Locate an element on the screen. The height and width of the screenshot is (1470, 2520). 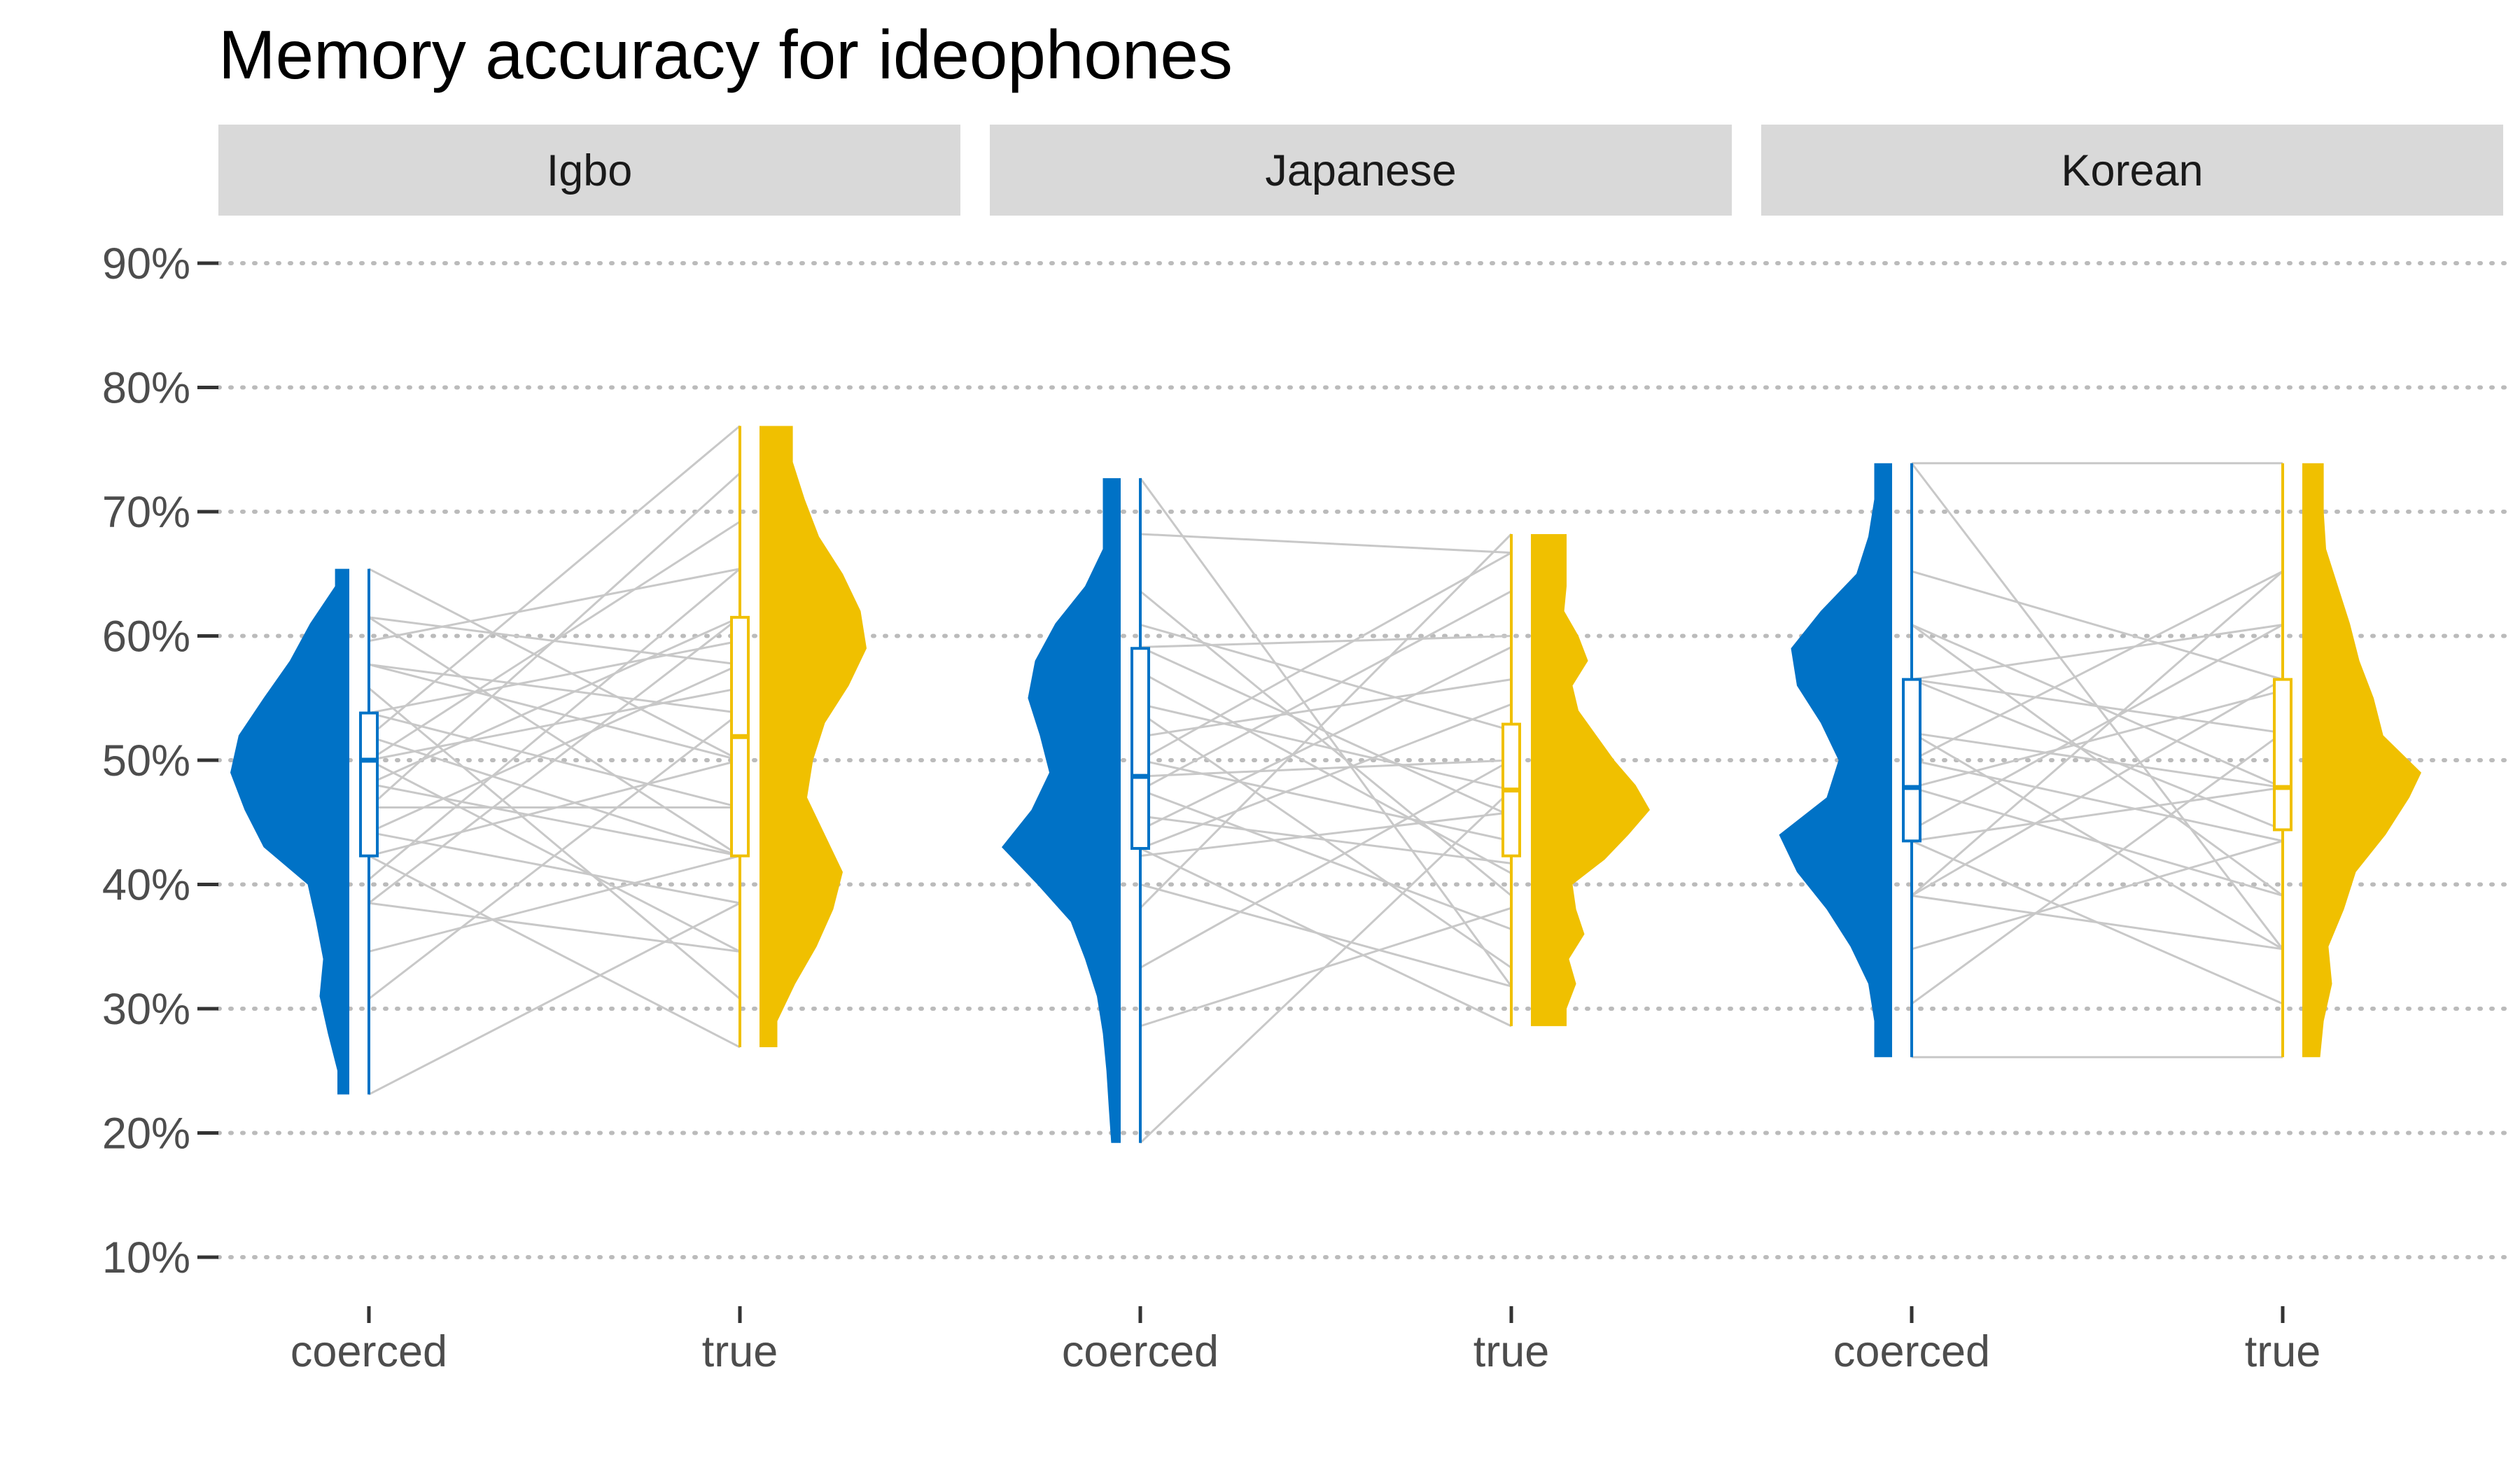
chart-title: Memory accuracy for ideophones is located at coordinates (725, 54).